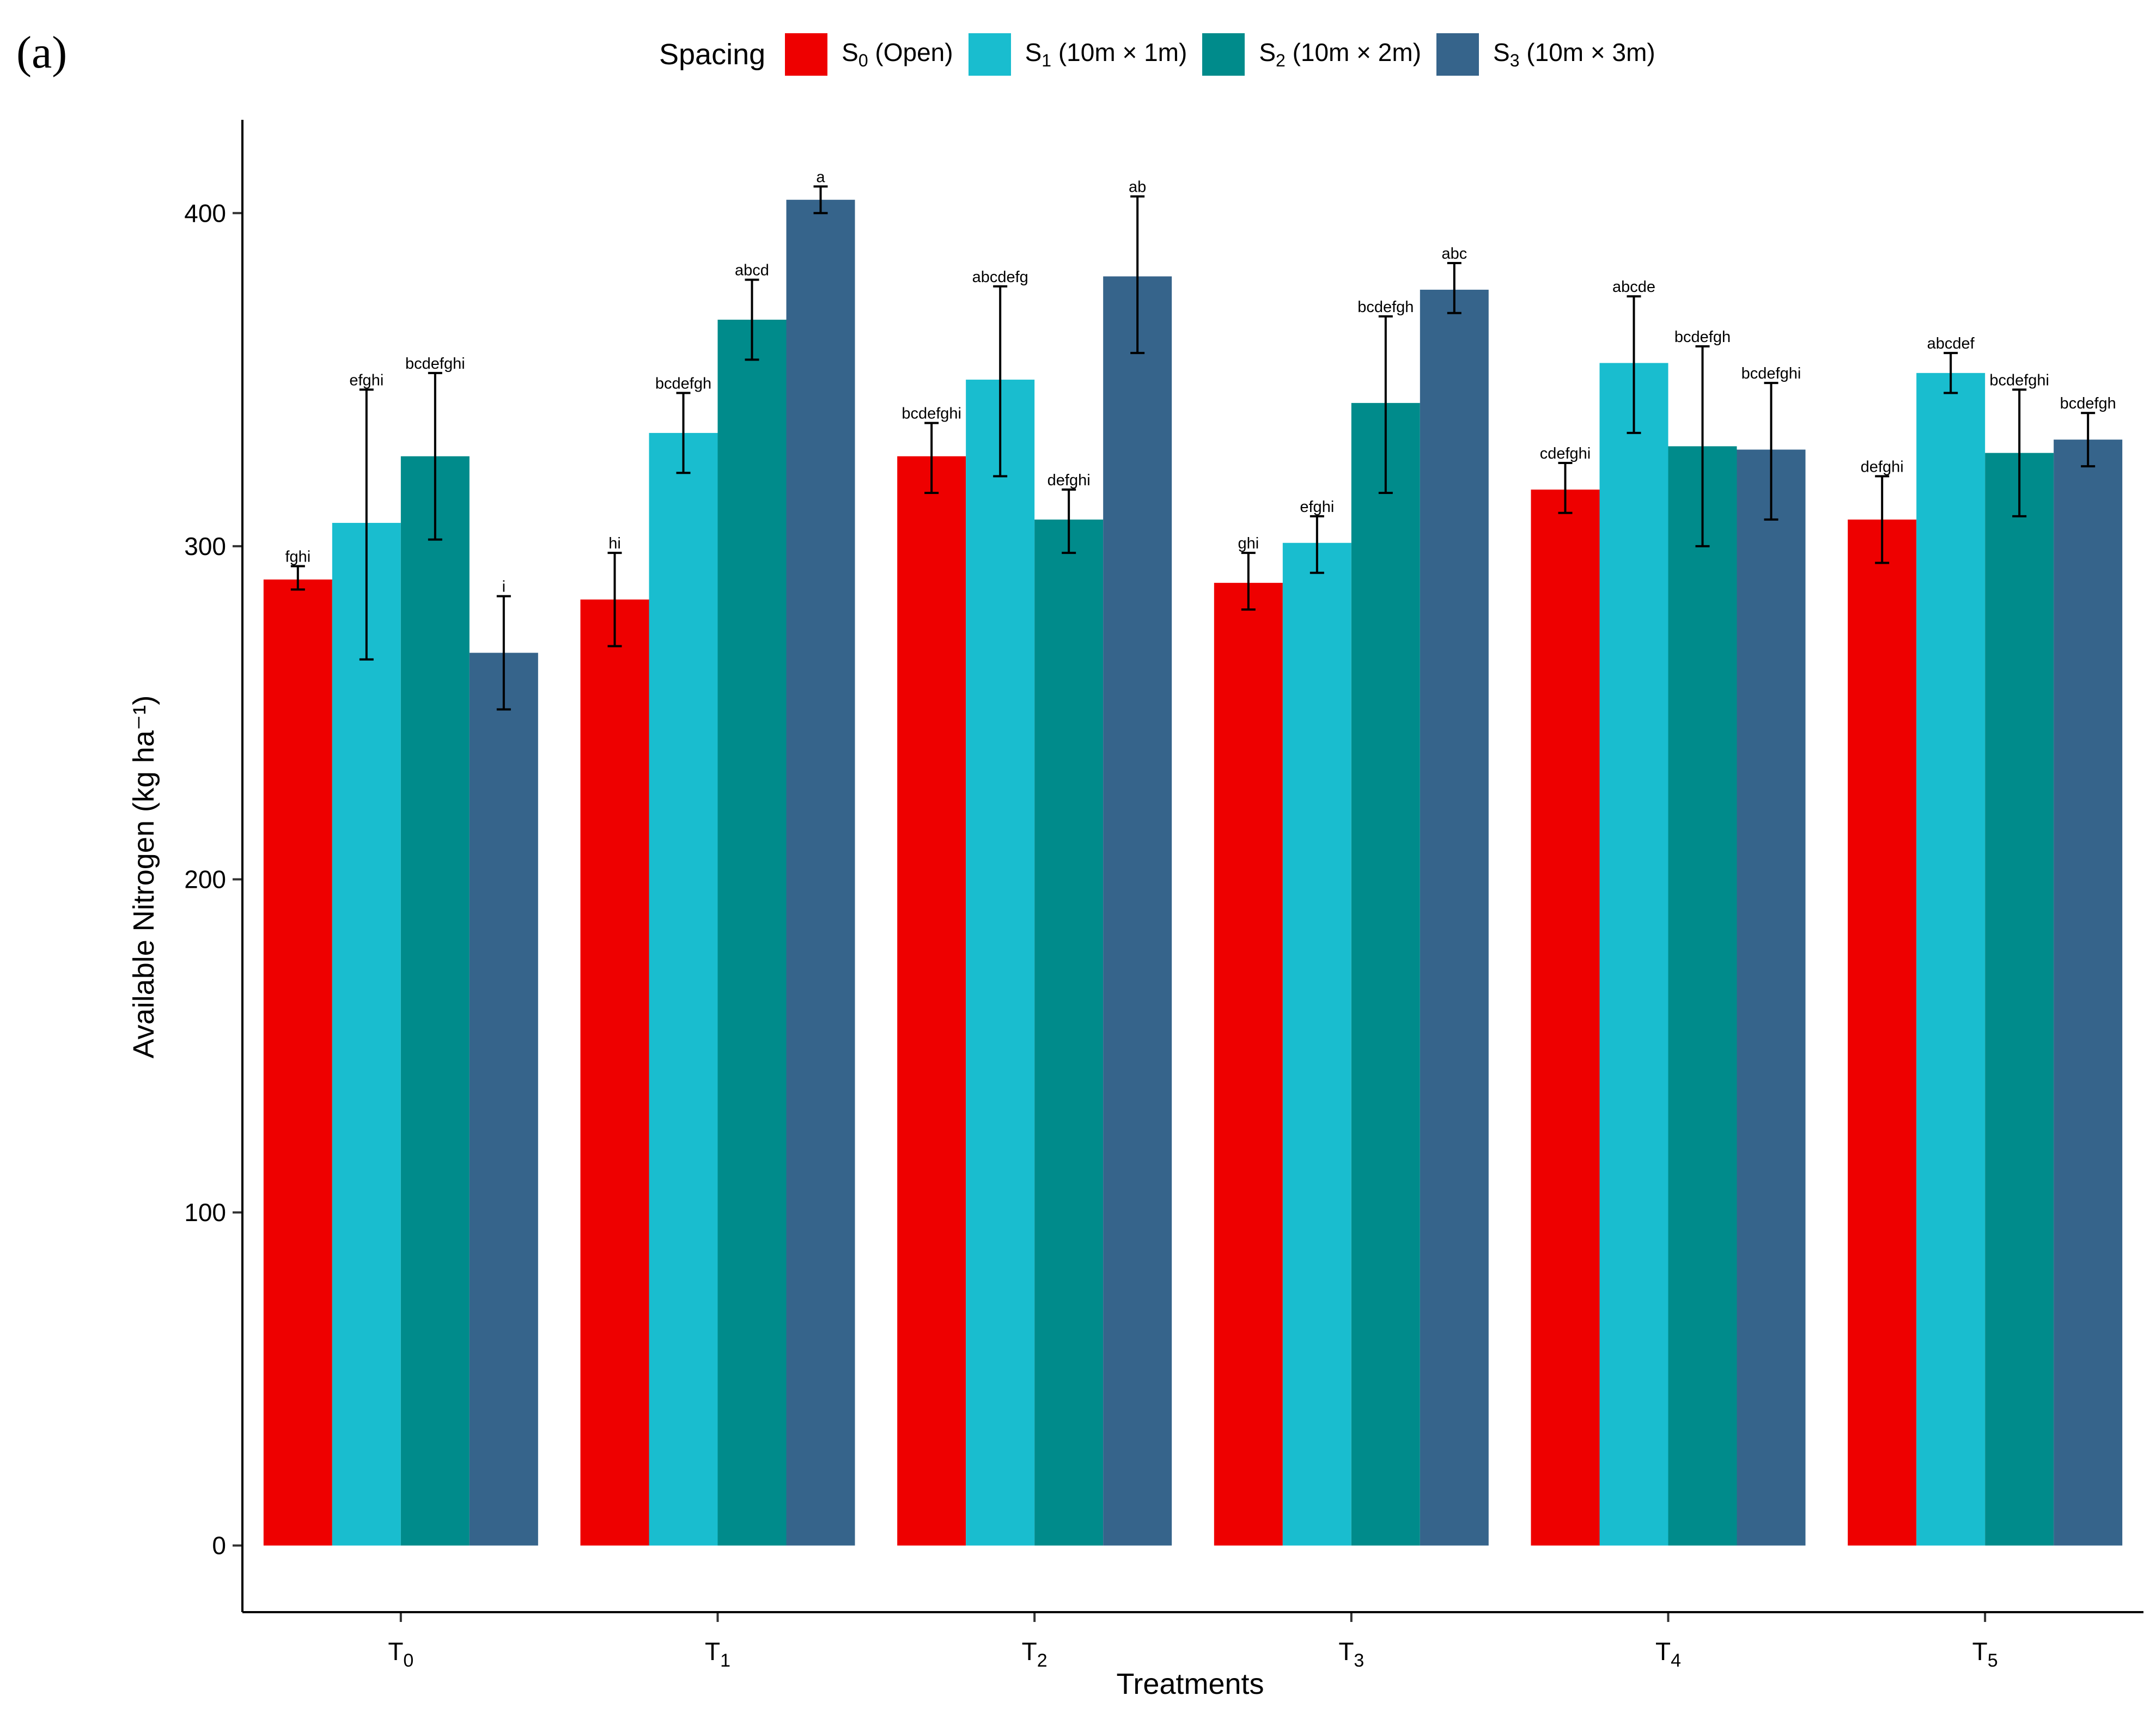  I want to click on legend-swatch-s0, so click(807, 55).